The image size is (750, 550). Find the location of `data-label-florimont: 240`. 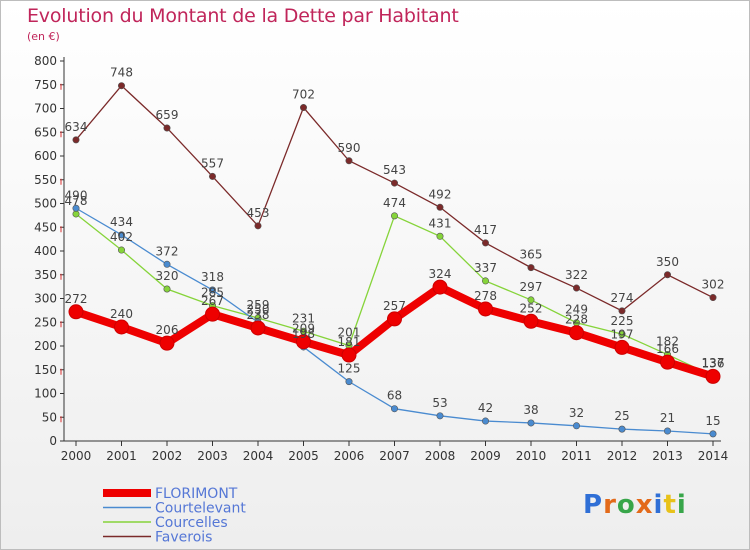

data-label-florimont: 240 is located at coordinates (121, 314).